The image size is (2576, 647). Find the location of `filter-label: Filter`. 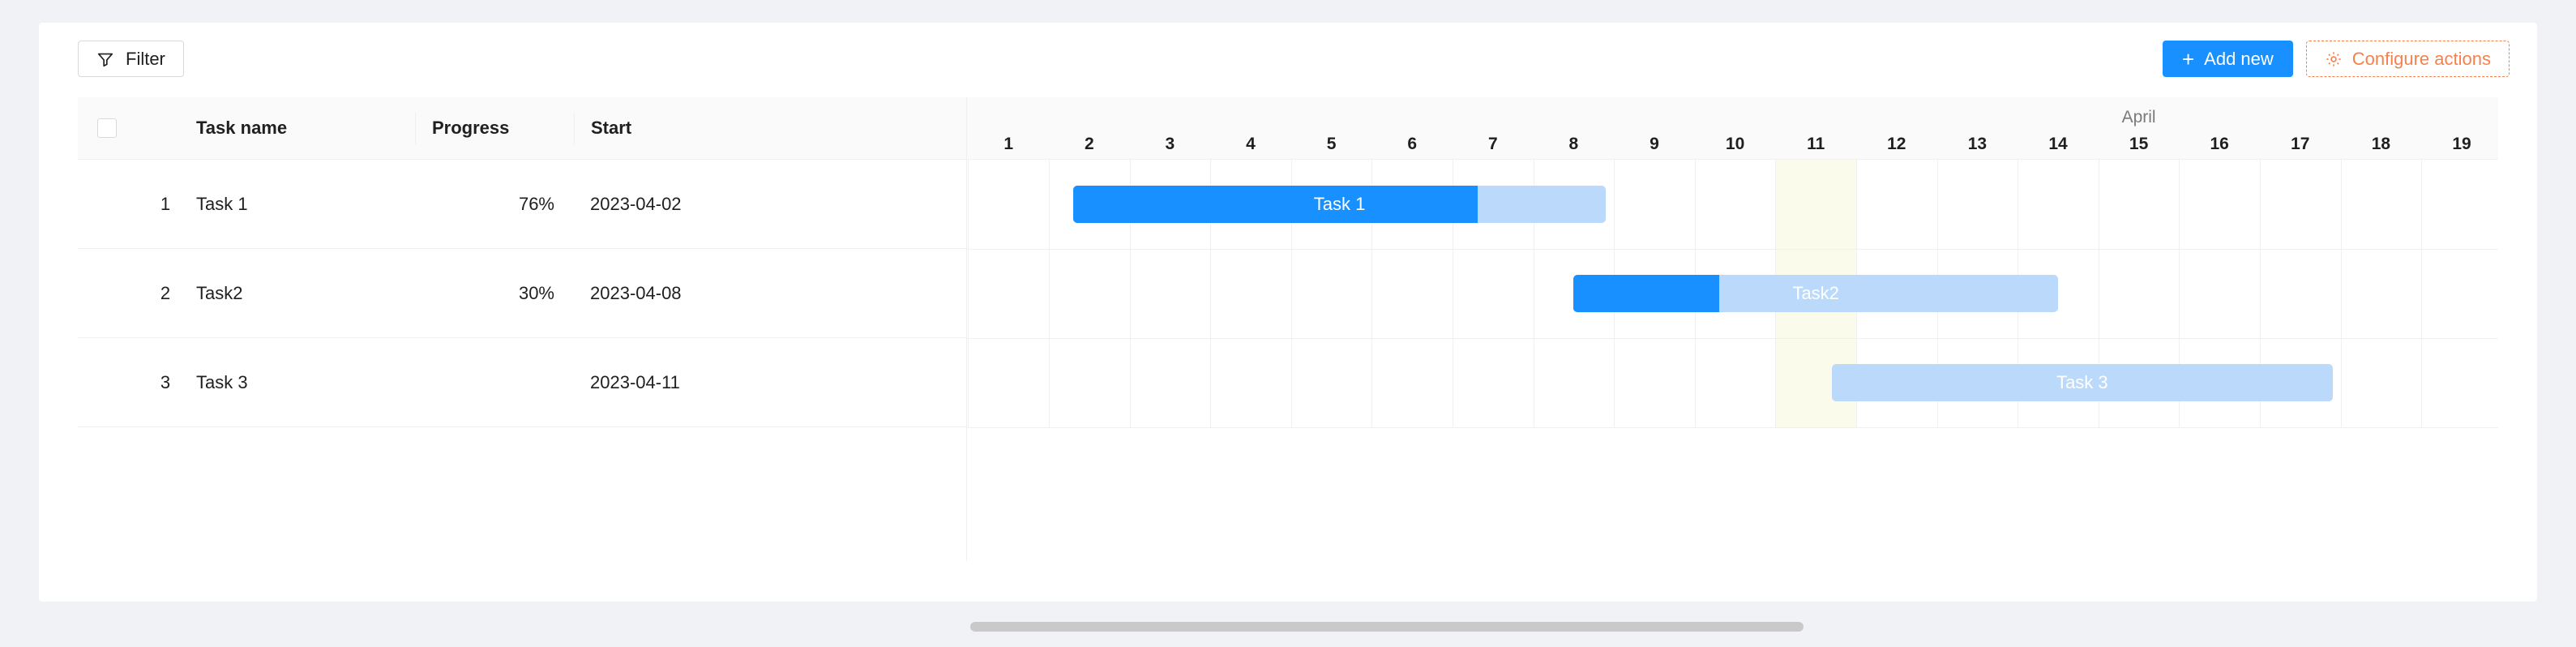

filter-label: Filter is located at coordinates (145, 58).